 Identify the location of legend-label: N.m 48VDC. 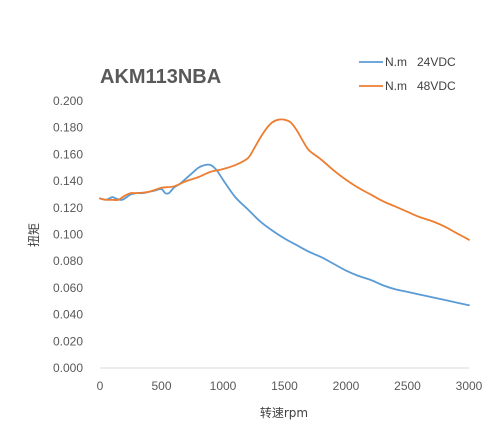
(420, 86).